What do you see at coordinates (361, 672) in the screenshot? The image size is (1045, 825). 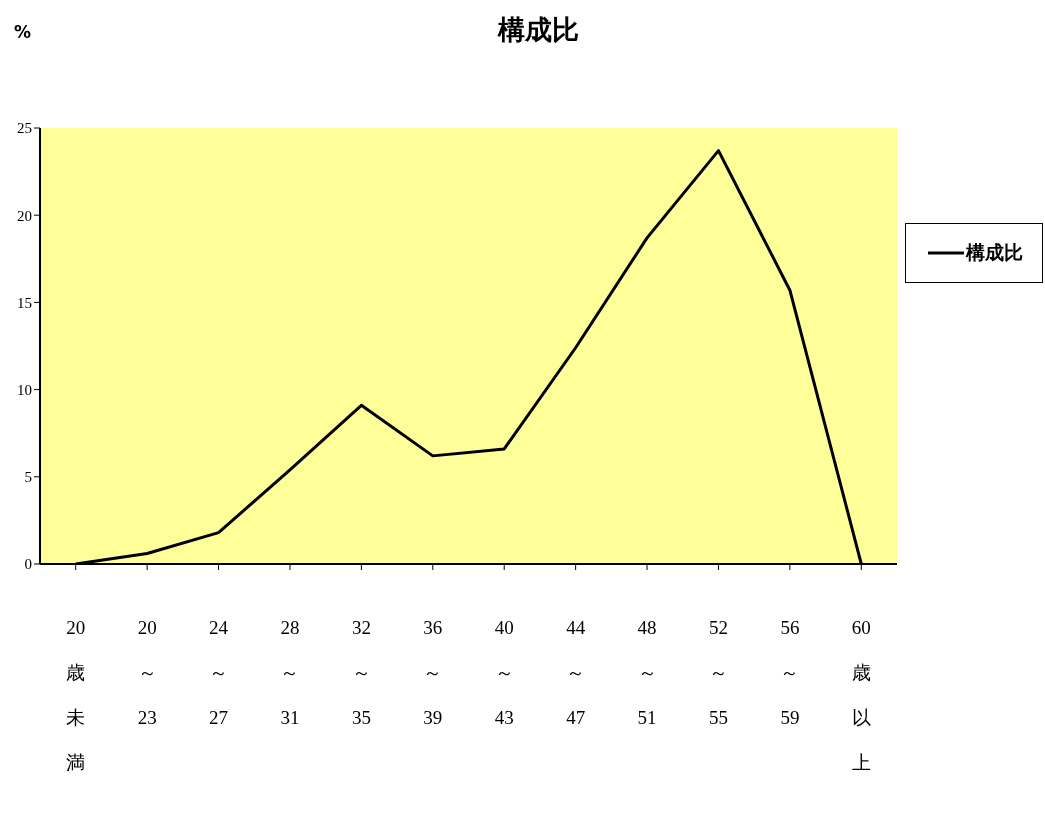 I see `category-label: 32～35` at bounding box center [361, 672].